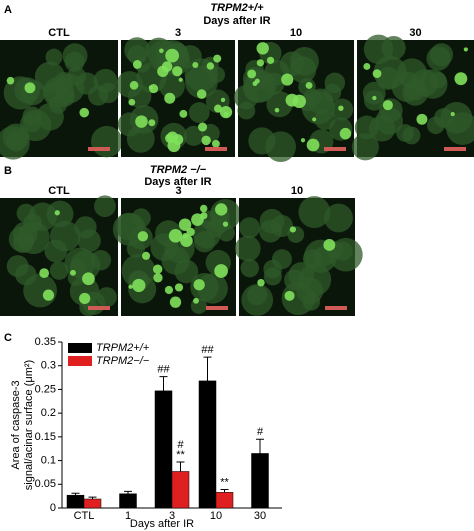  I want to click on x-tick-label: 30, so click(260, 516).